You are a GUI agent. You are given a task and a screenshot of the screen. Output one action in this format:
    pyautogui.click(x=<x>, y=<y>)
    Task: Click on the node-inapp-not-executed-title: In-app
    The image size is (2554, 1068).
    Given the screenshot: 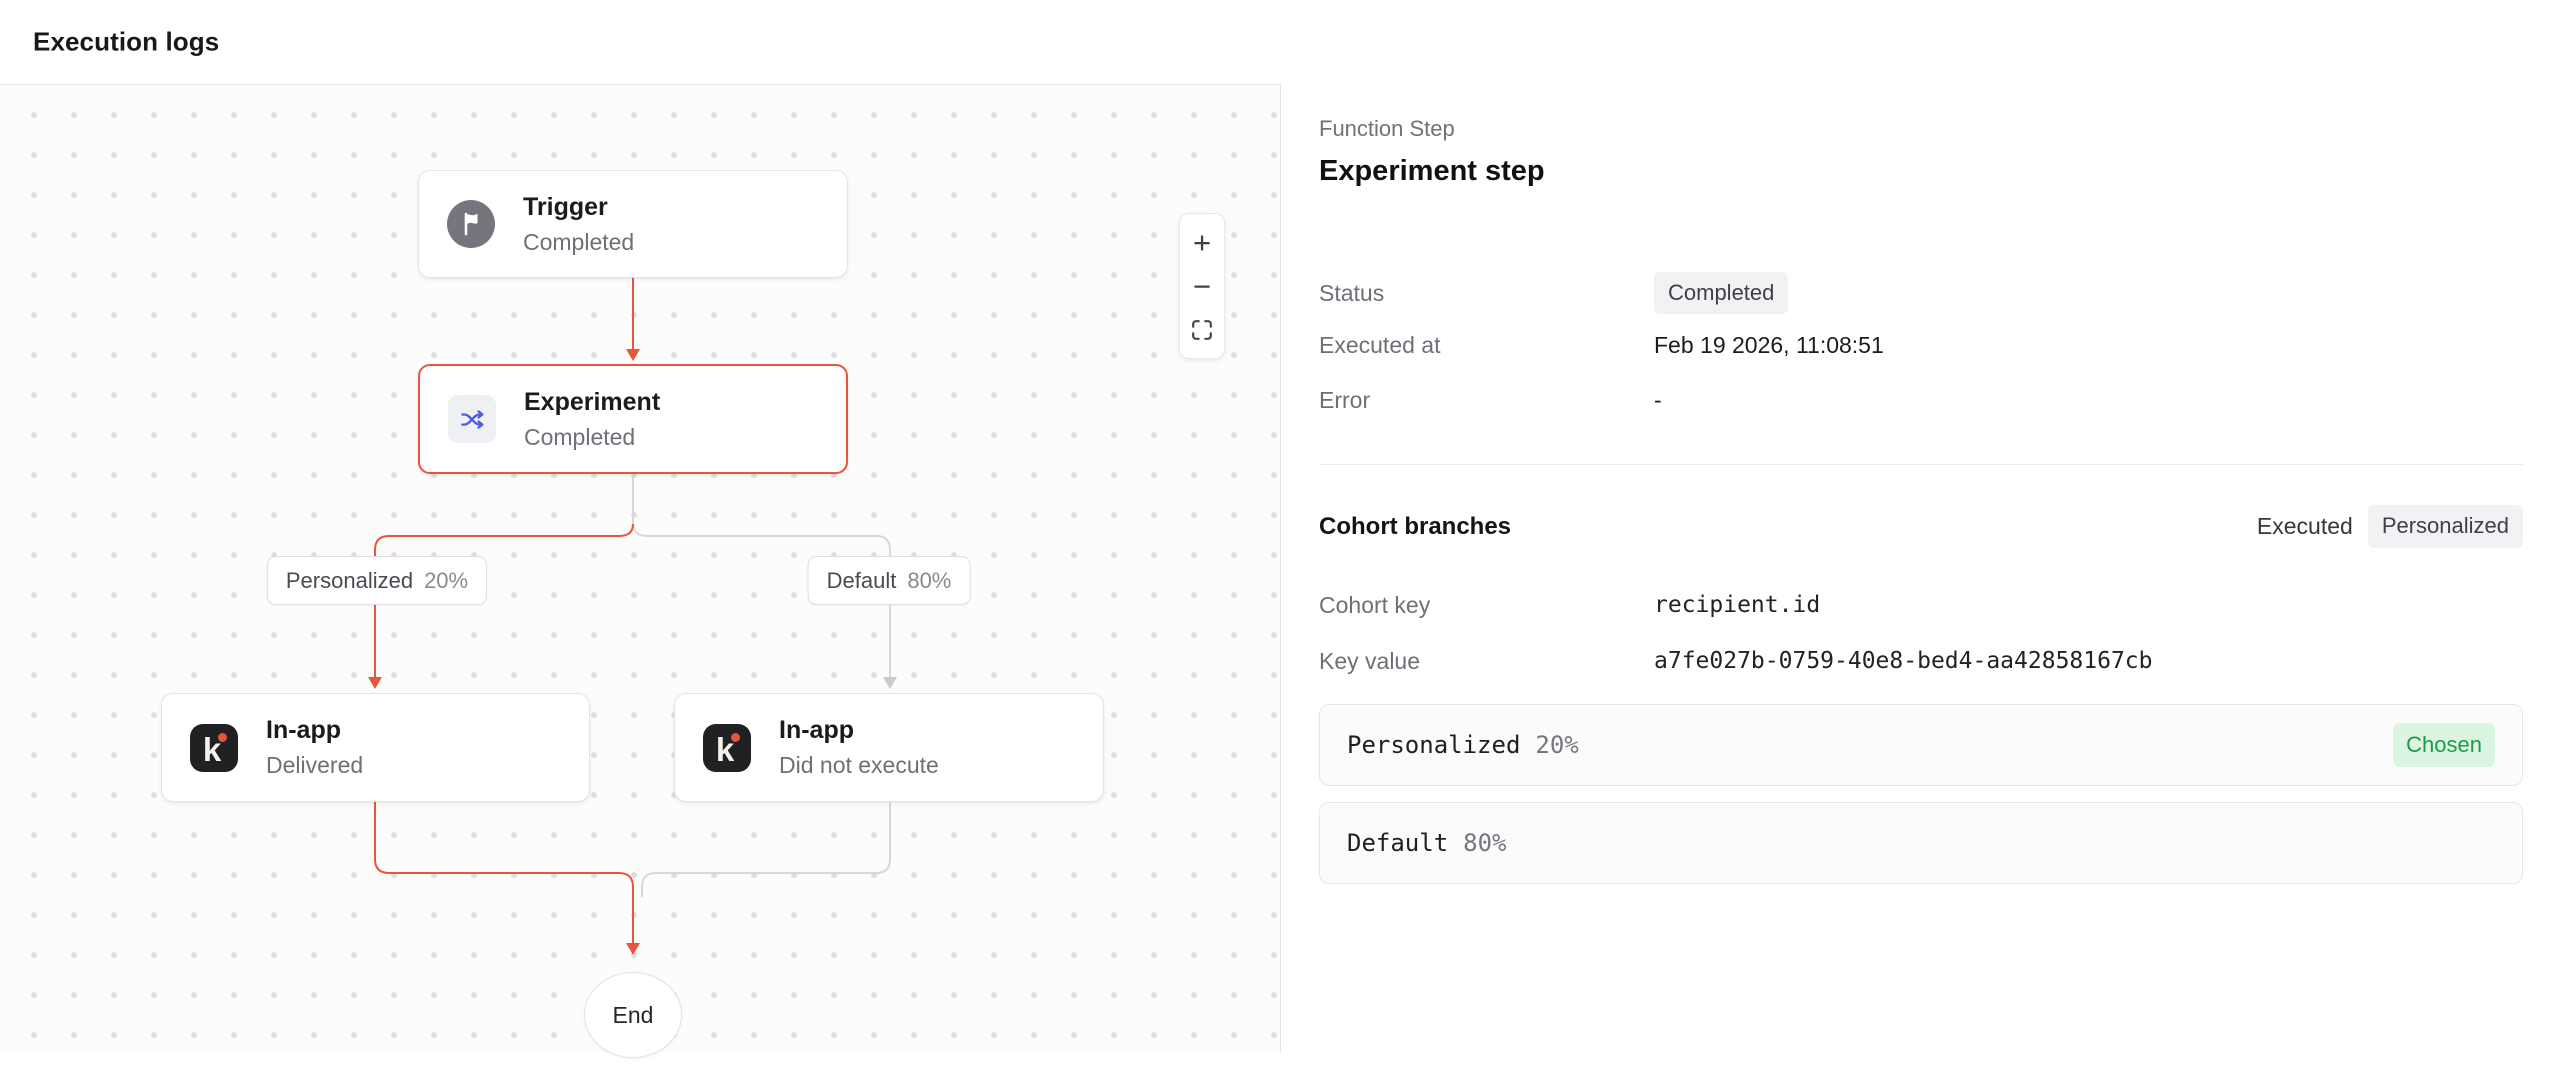 What is the action you would take?
    pyautogui.click(x=816, y=730)
    